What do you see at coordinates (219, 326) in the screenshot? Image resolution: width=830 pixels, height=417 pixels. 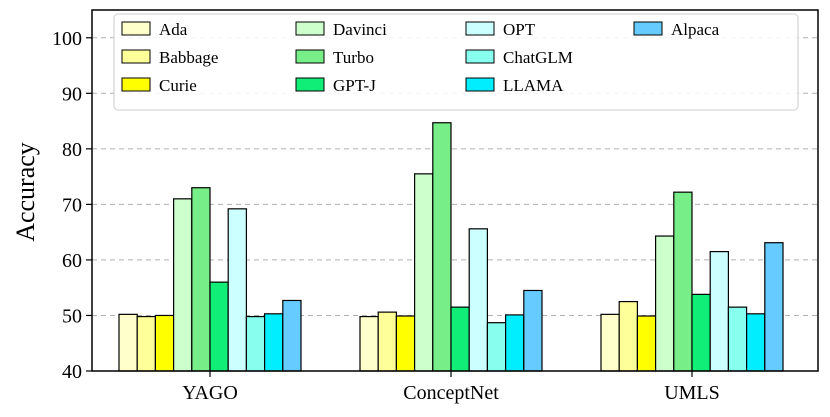 I see `bar-yago-gpt-j` at bounding box center [219, 326].